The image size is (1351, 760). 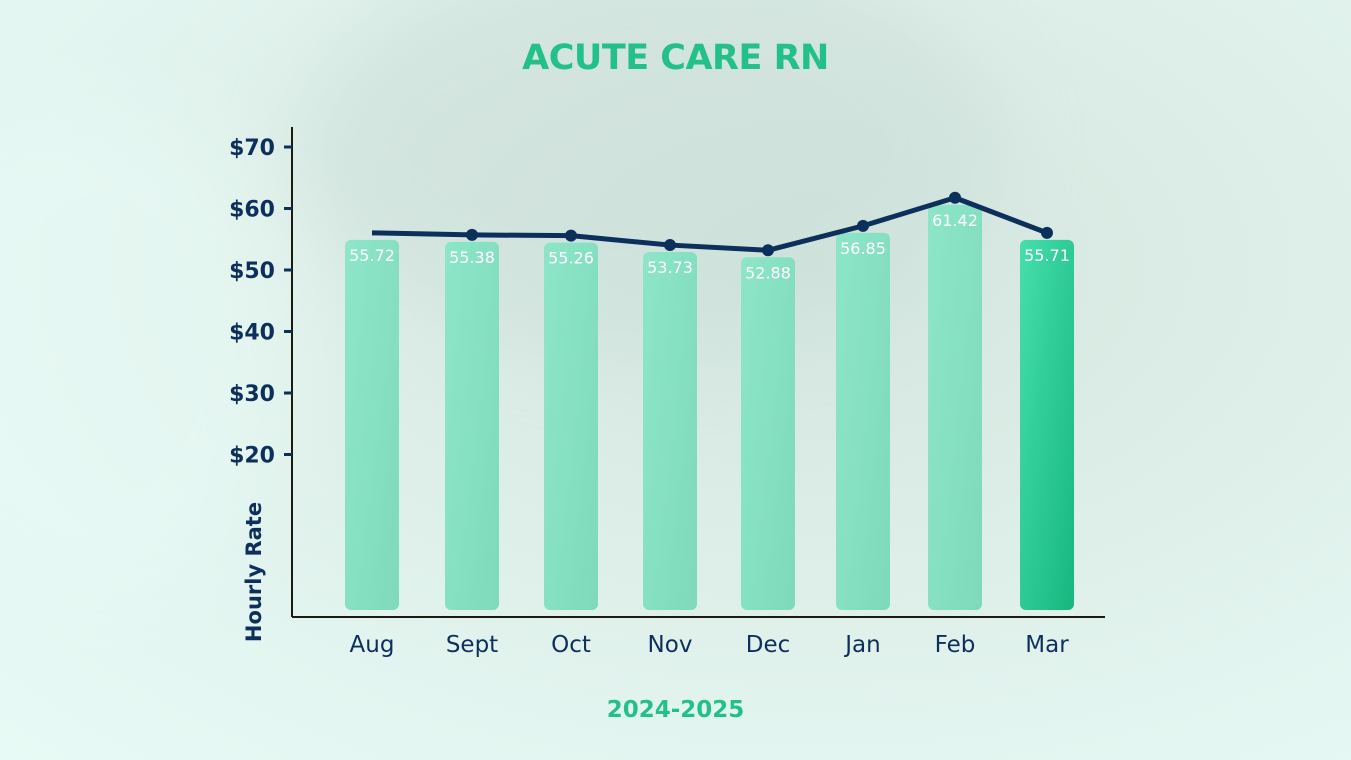 I want to click on data-label: 61.42, so click(x=955, y=220).